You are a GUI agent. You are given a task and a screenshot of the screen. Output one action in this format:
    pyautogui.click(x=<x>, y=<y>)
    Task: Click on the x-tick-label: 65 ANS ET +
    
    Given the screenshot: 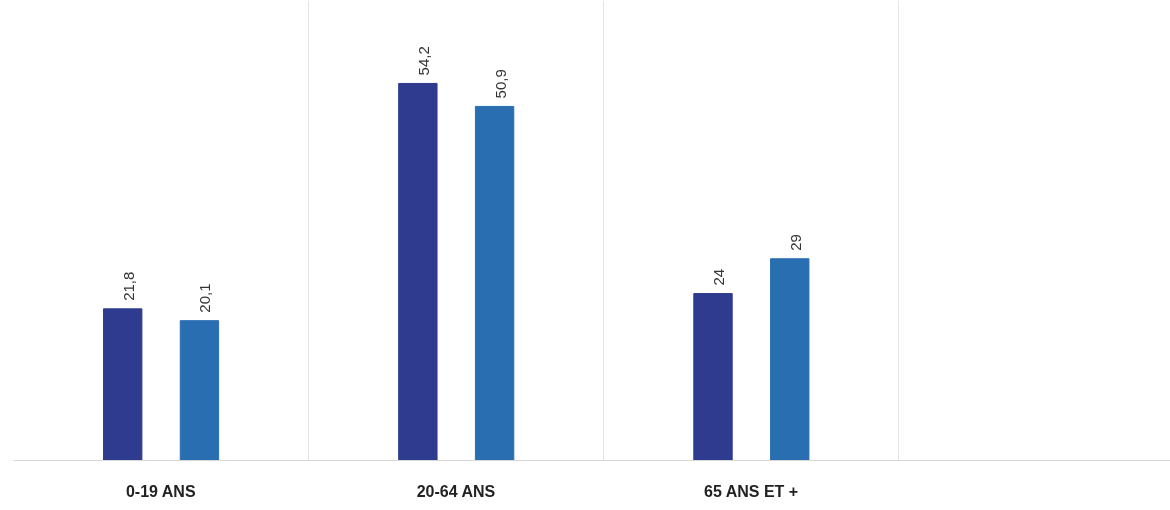 What is the action you would take?
    pyautogui.click(x=751, y=491)
    